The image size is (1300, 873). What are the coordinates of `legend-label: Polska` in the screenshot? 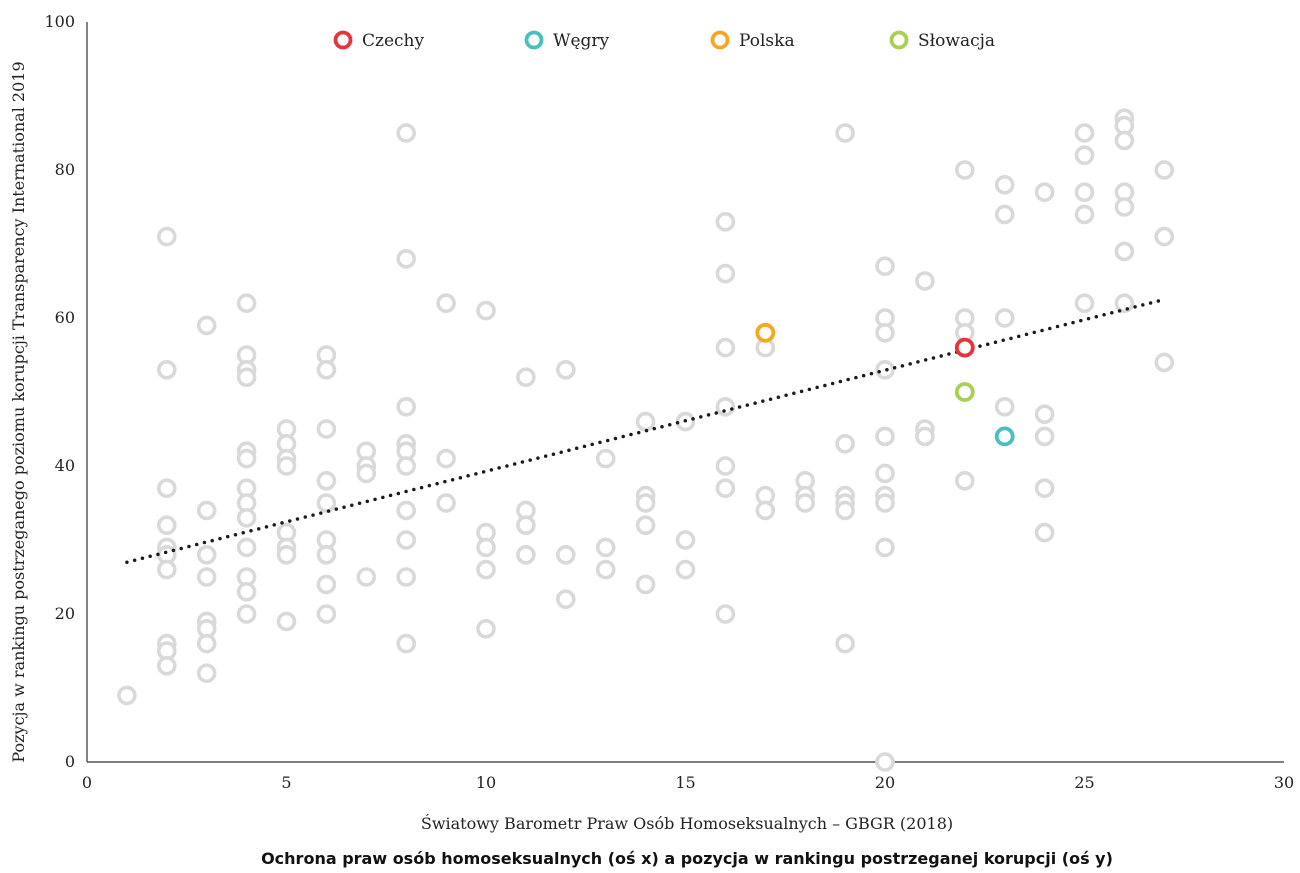 It's located at (767, 41).